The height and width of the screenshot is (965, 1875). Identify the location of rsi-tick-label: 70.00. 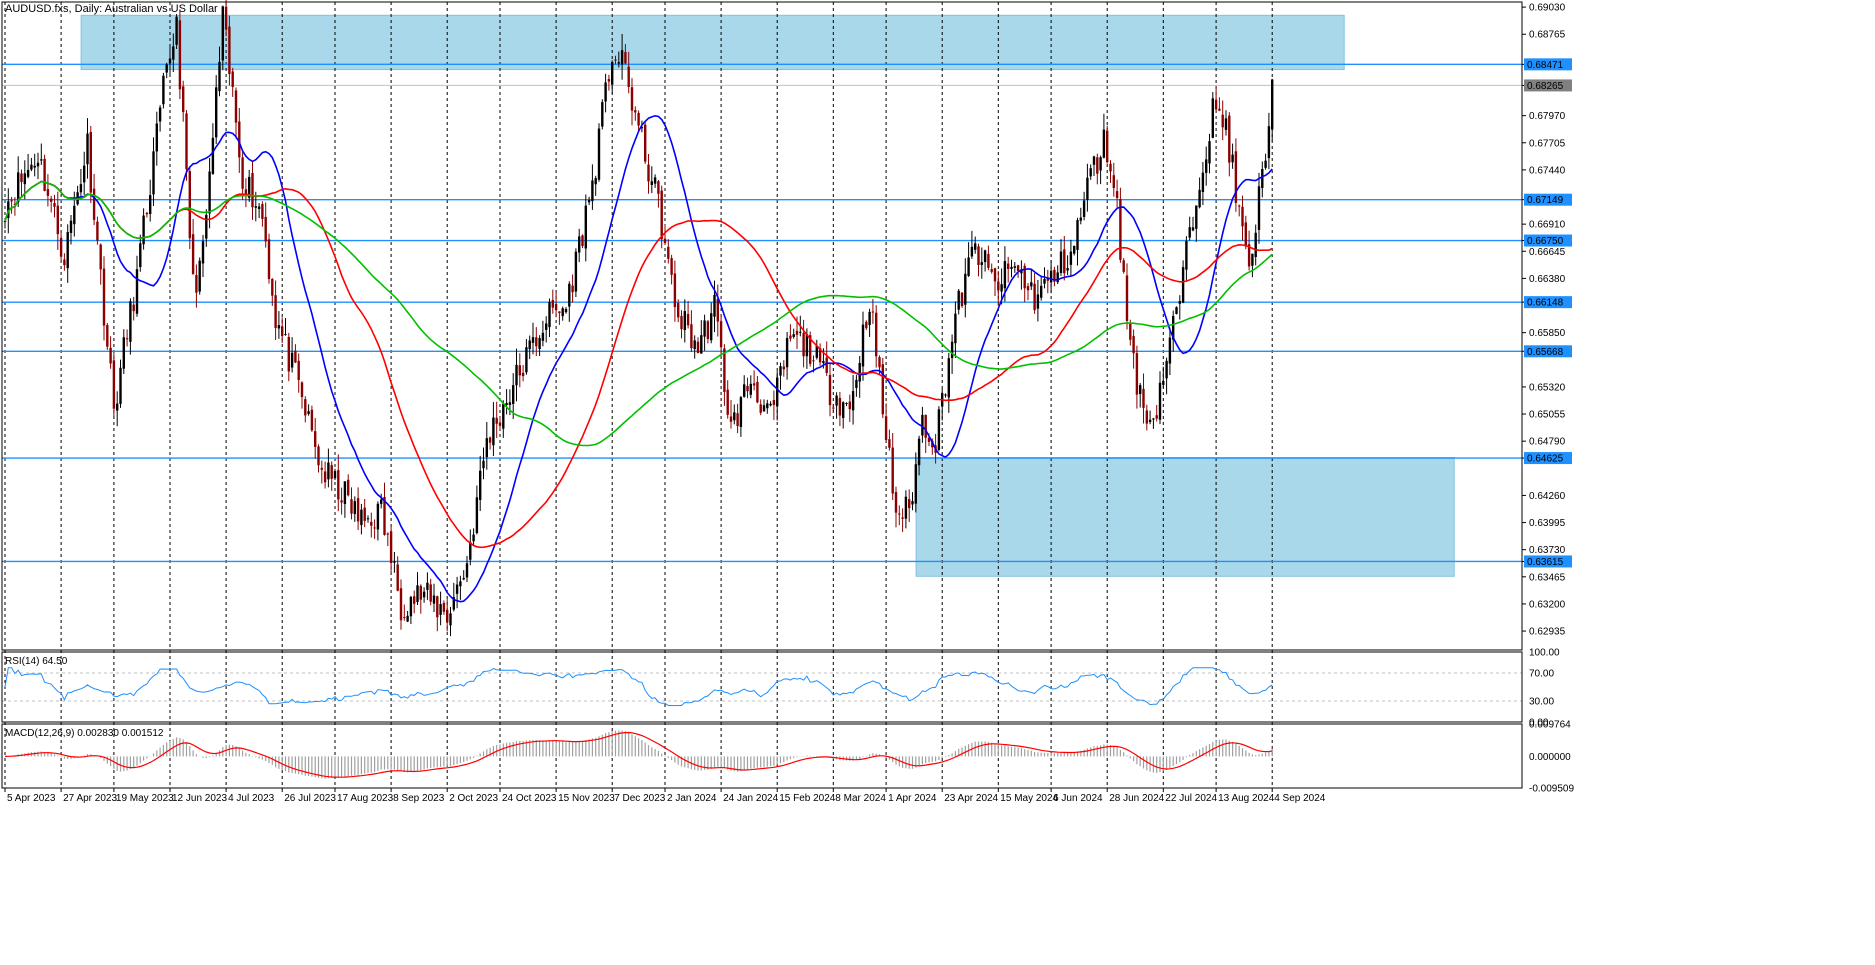
(1541, 674).